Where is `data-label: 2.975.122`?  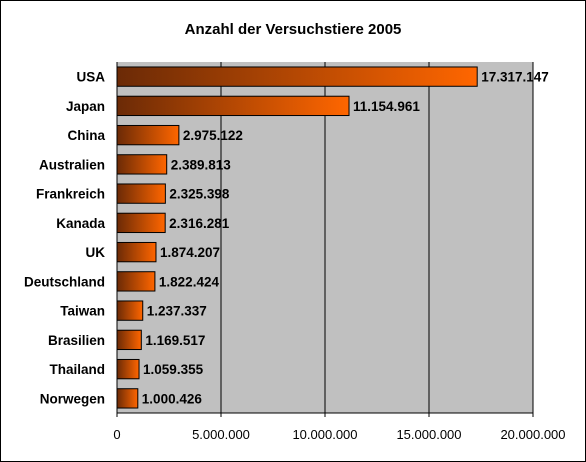
data-label: 2.975.122 is located at coordinates (213, 135).